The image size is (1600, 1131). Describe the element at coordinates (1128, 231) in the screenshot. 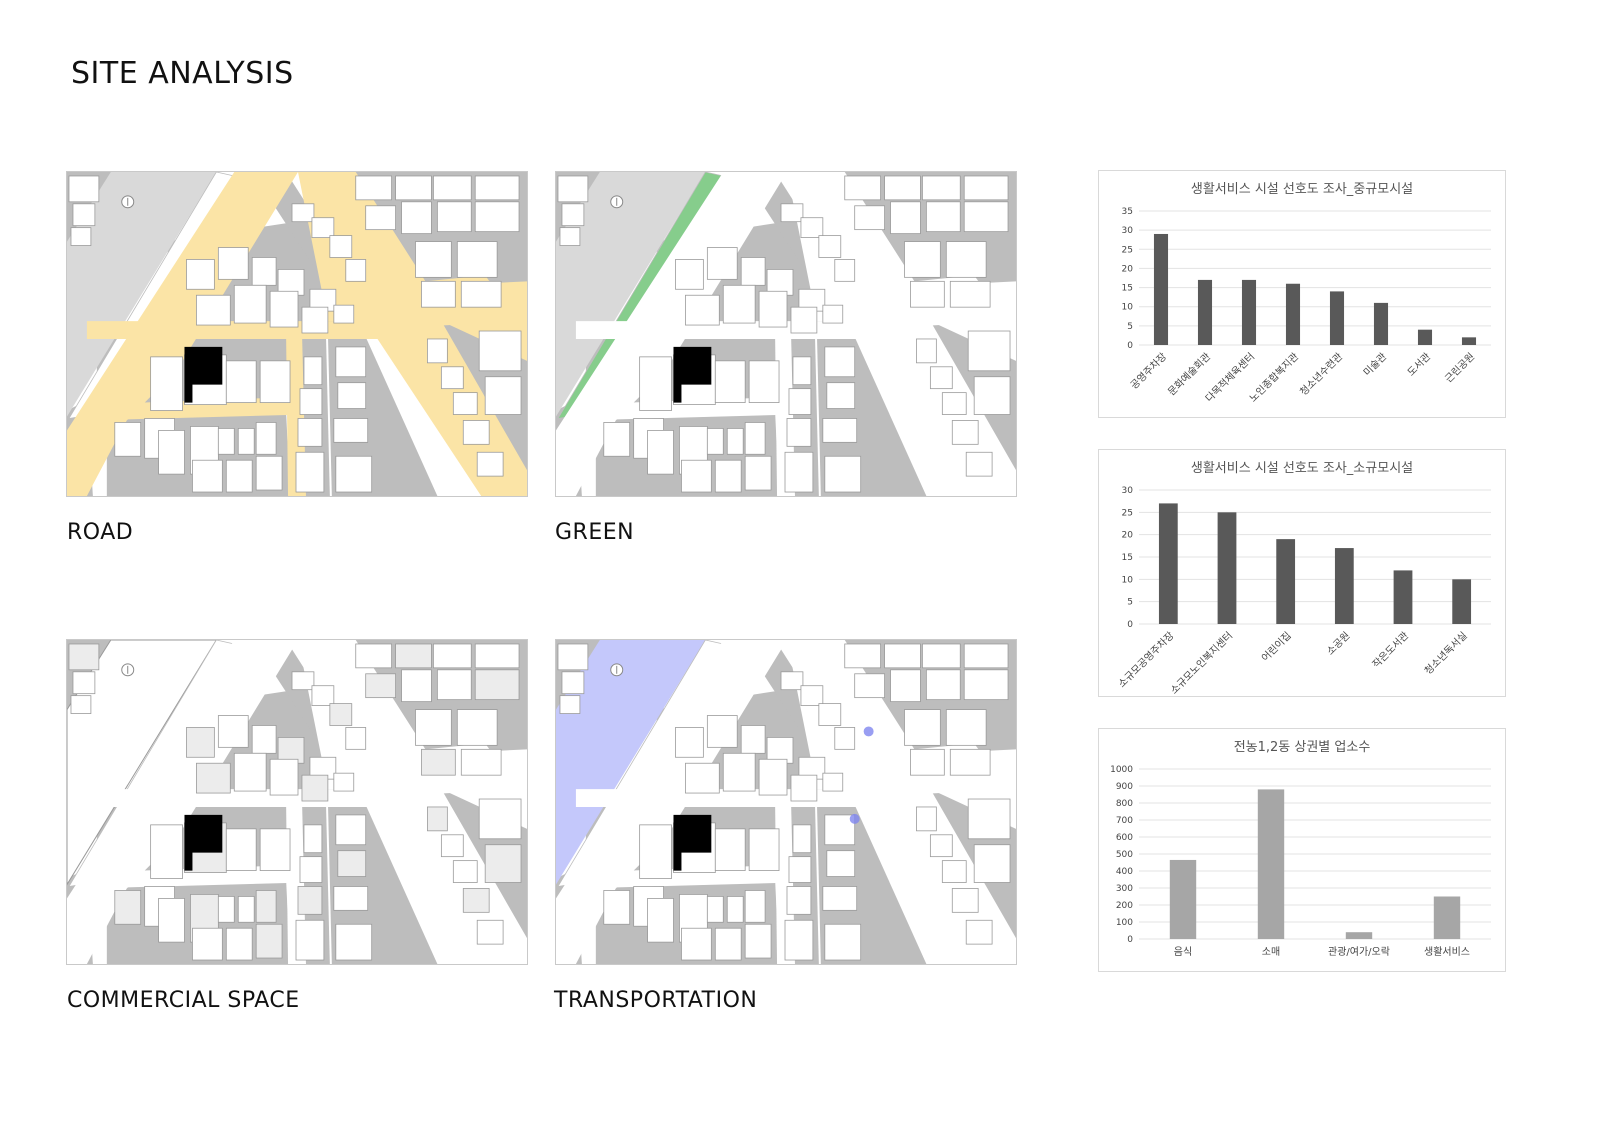

I see `y-tick-label: 30` at that location.